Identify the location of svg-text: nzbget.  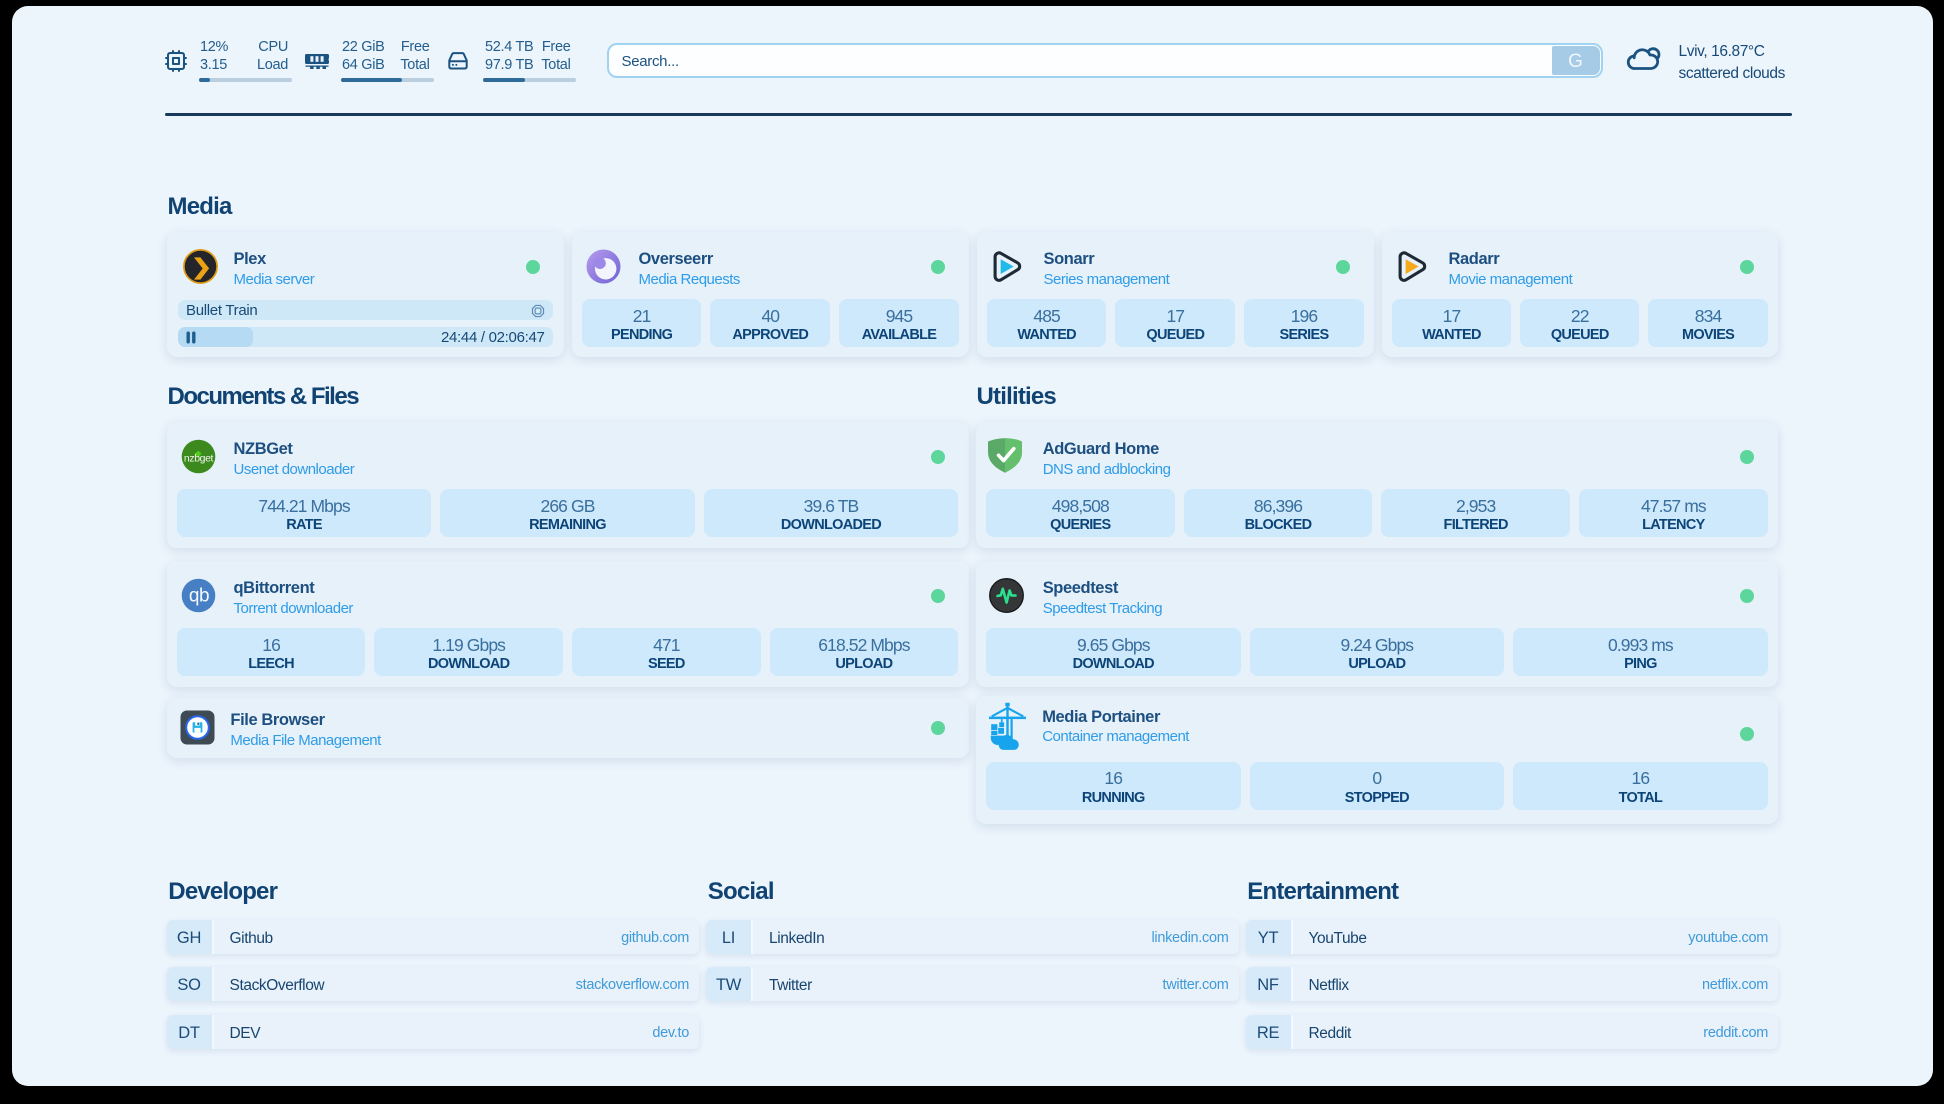
(199, 459).